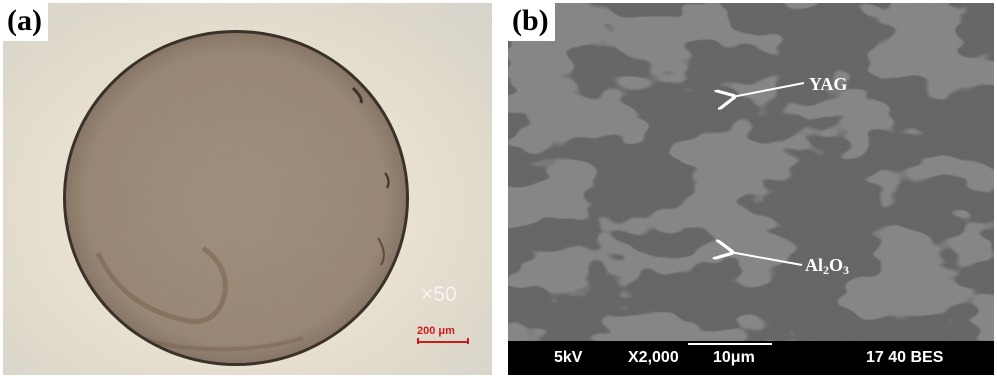  What do you see at coordinates (653, 357) in the screenshot?
I see `sem-magnification-label: X2,000` at bounding box center [653, 357].